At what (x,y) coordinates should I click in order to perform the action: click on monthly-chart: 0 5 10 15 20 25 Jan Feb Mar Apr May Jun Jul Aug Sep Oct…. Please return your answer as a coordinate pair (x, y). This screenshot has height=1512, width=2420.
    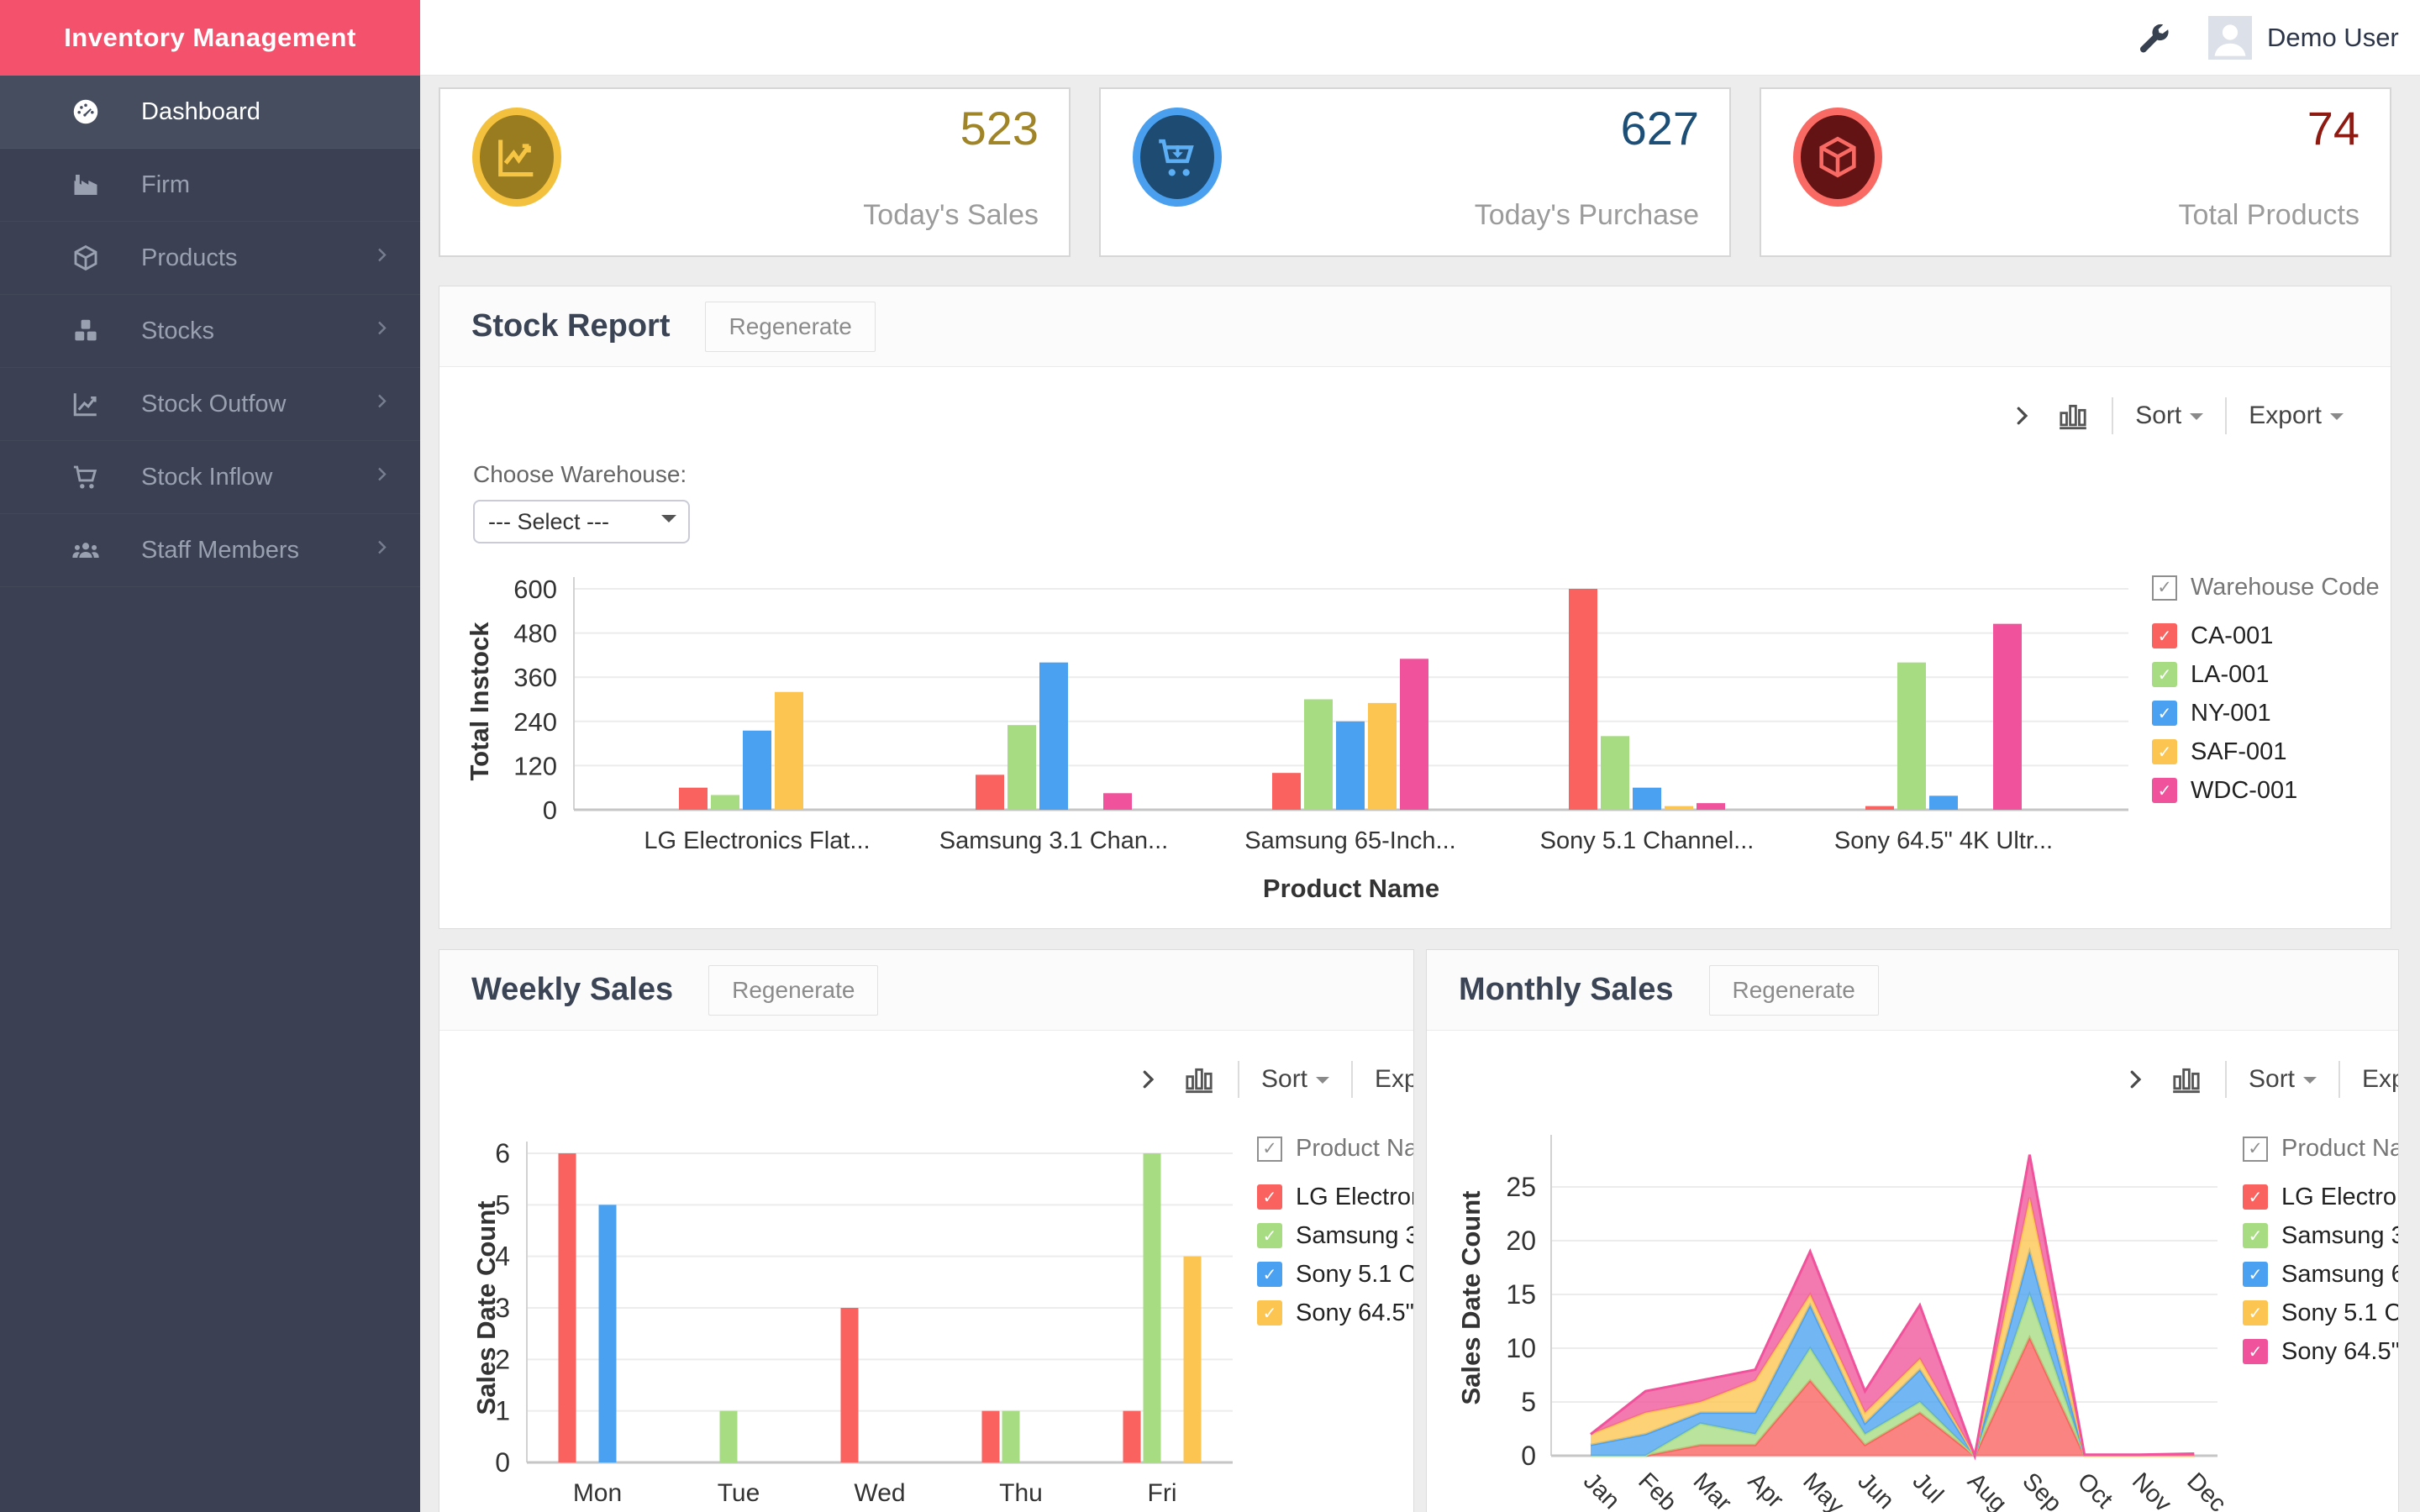
    Looking at the image, I should click on (1913, 1306).